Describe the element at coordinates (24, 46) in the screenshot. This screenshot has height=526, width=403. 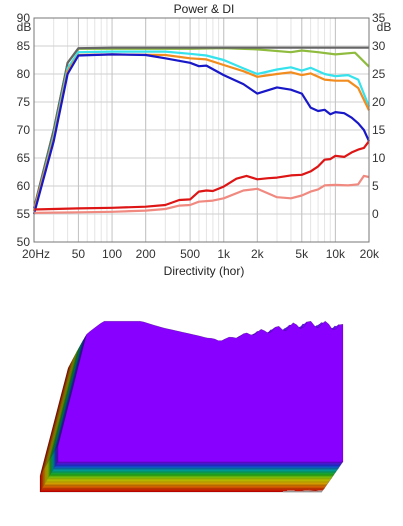
I see `left-tick-label: 85` at that location.